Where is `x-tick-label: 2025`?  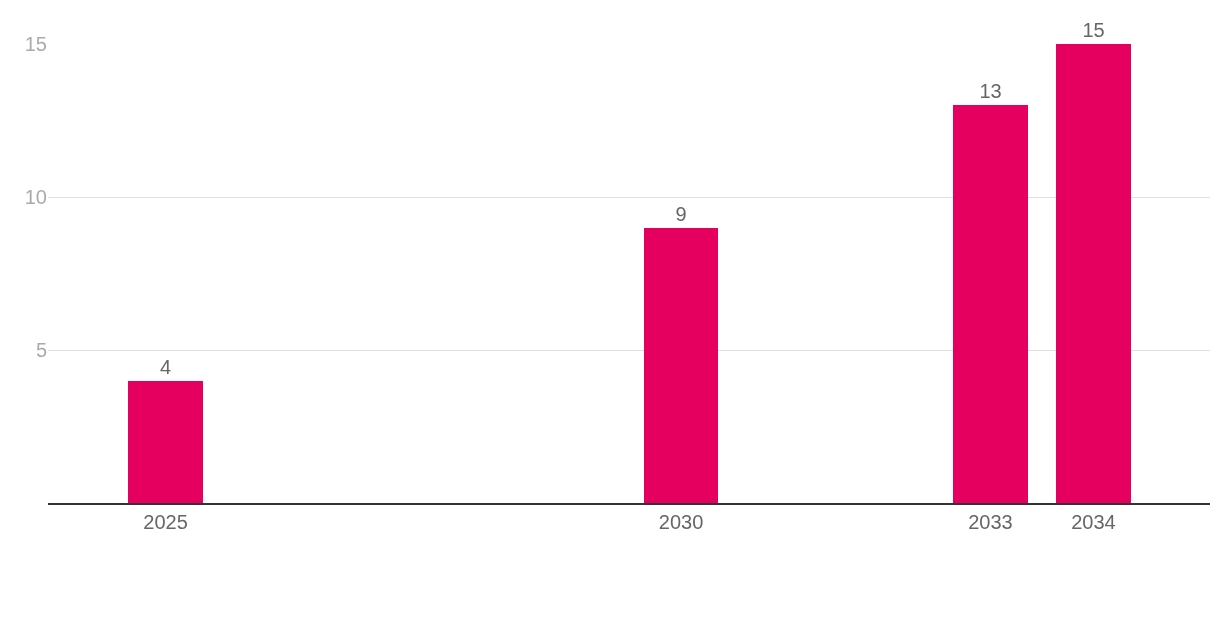 x-tick-label: 2025 is located at coordinates (165, 521).